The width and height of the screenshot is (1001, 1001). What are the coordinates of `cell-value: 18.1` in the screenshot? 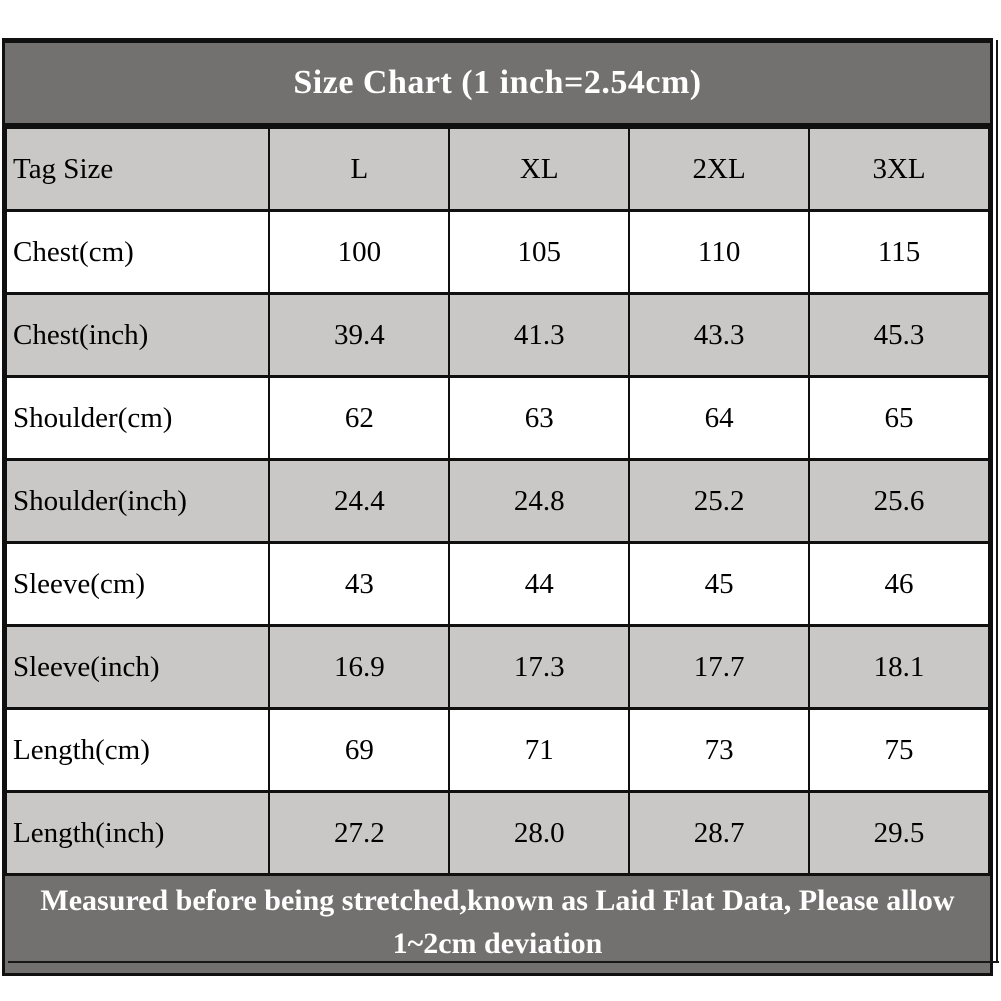 It's located at (899, 667).